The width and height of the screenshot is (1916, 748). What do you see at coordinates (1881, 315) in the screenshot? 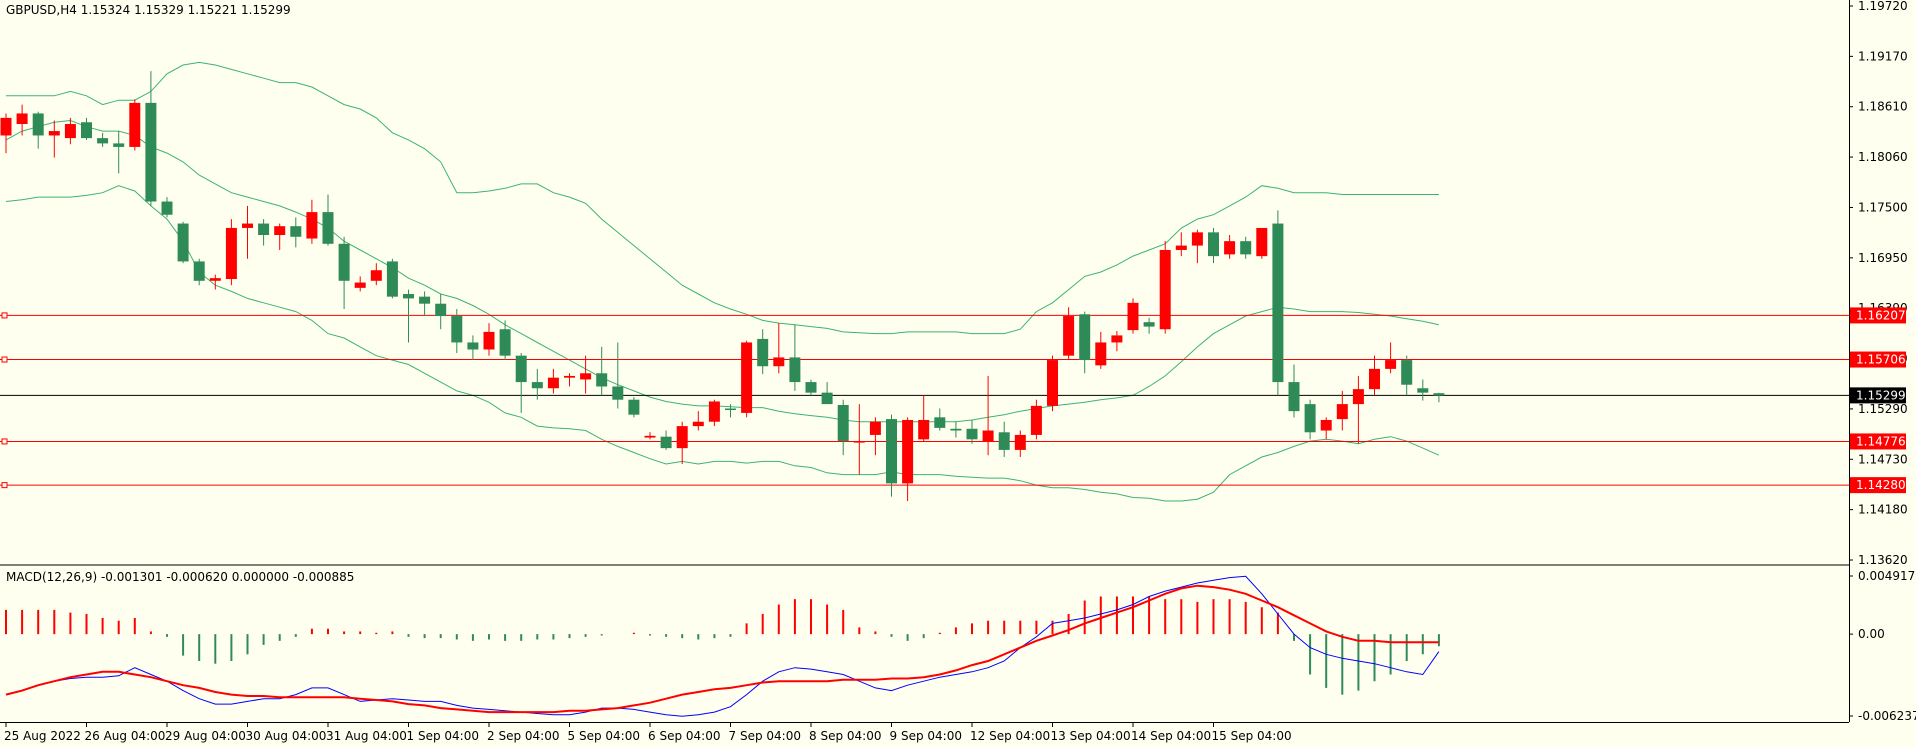
I see `level-price-tag-label: 1.16207` at bounding box center [1881, 315].